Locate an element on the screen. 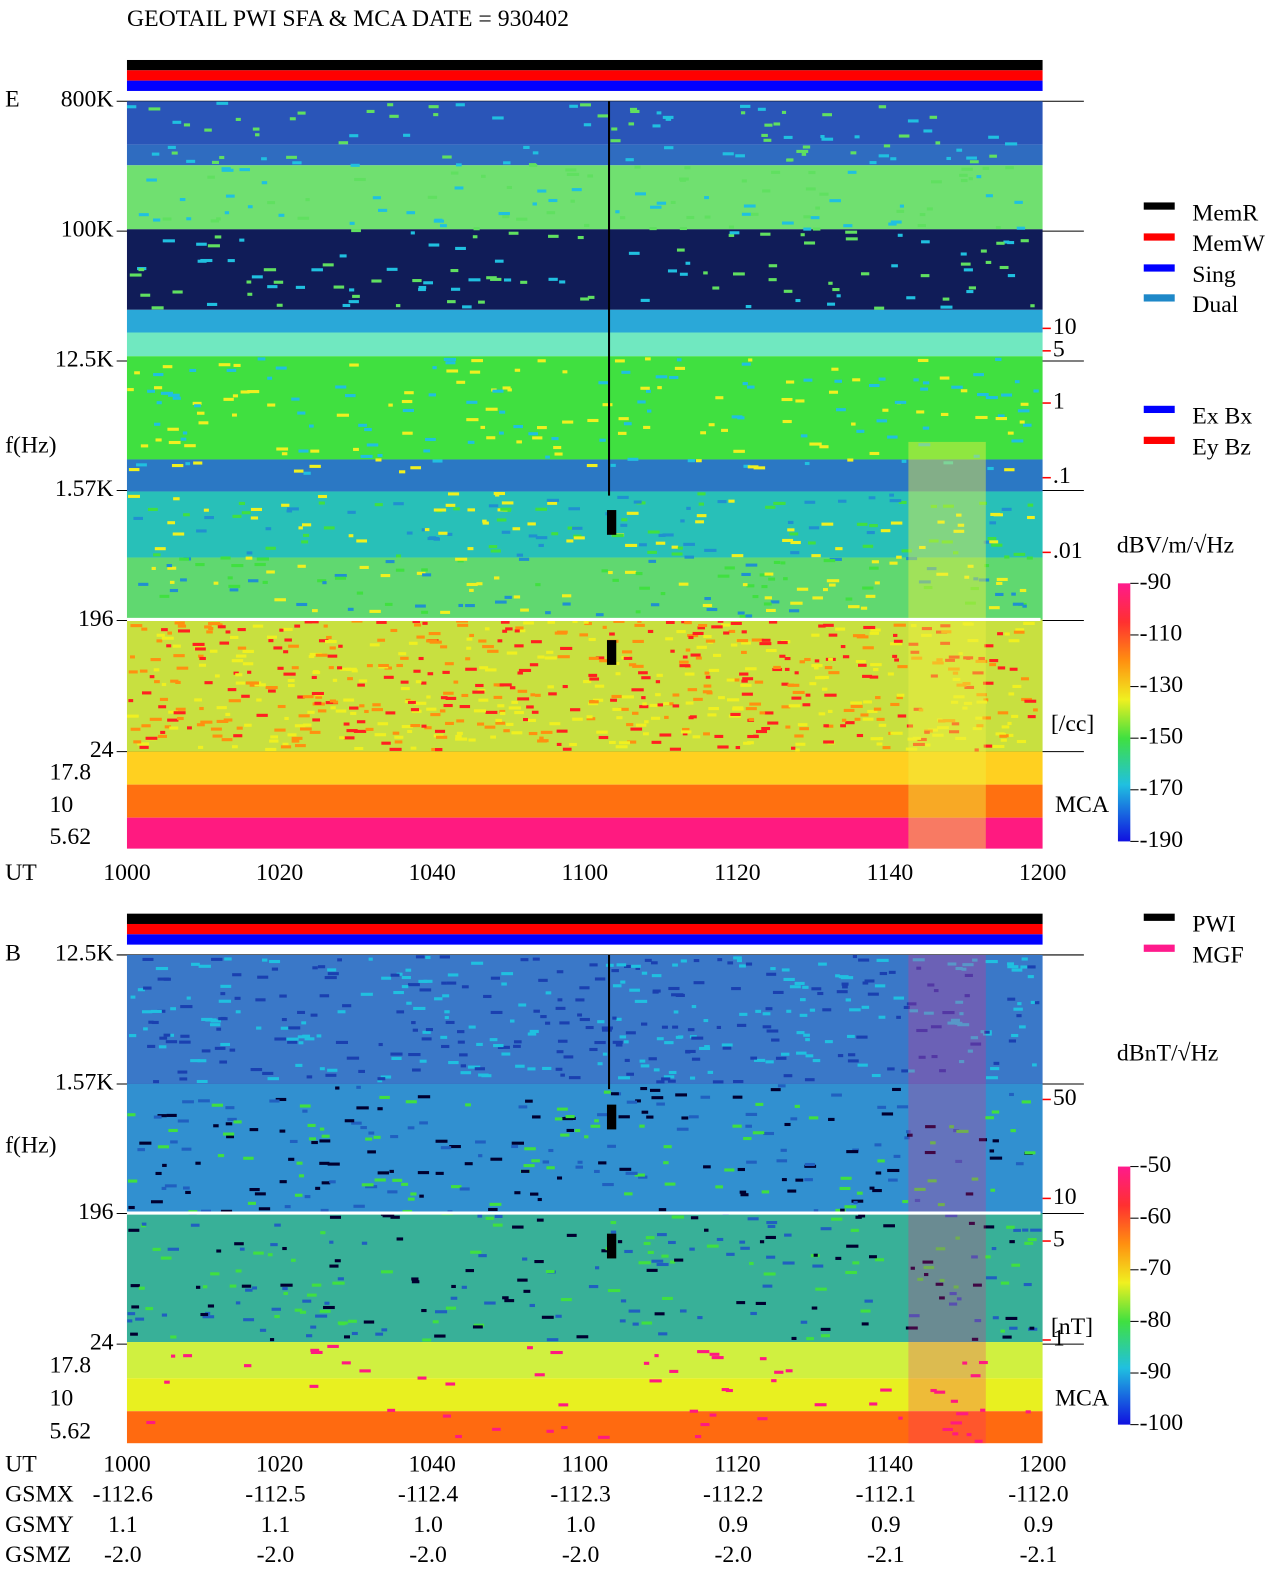 This screenshot has height=1593, width=1280. x-tick-label: 1020 is located at coordinates (279, 873).